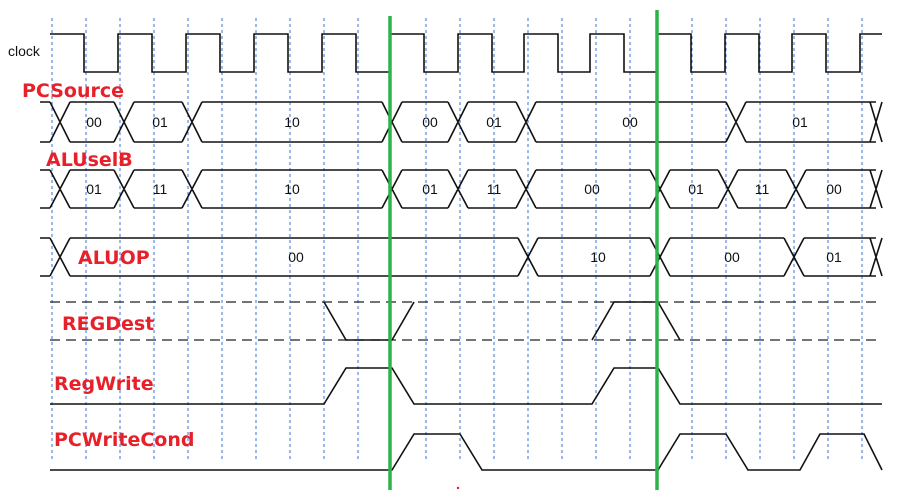  I want to click on aluop-label: ALUOP, so click(114, 258).